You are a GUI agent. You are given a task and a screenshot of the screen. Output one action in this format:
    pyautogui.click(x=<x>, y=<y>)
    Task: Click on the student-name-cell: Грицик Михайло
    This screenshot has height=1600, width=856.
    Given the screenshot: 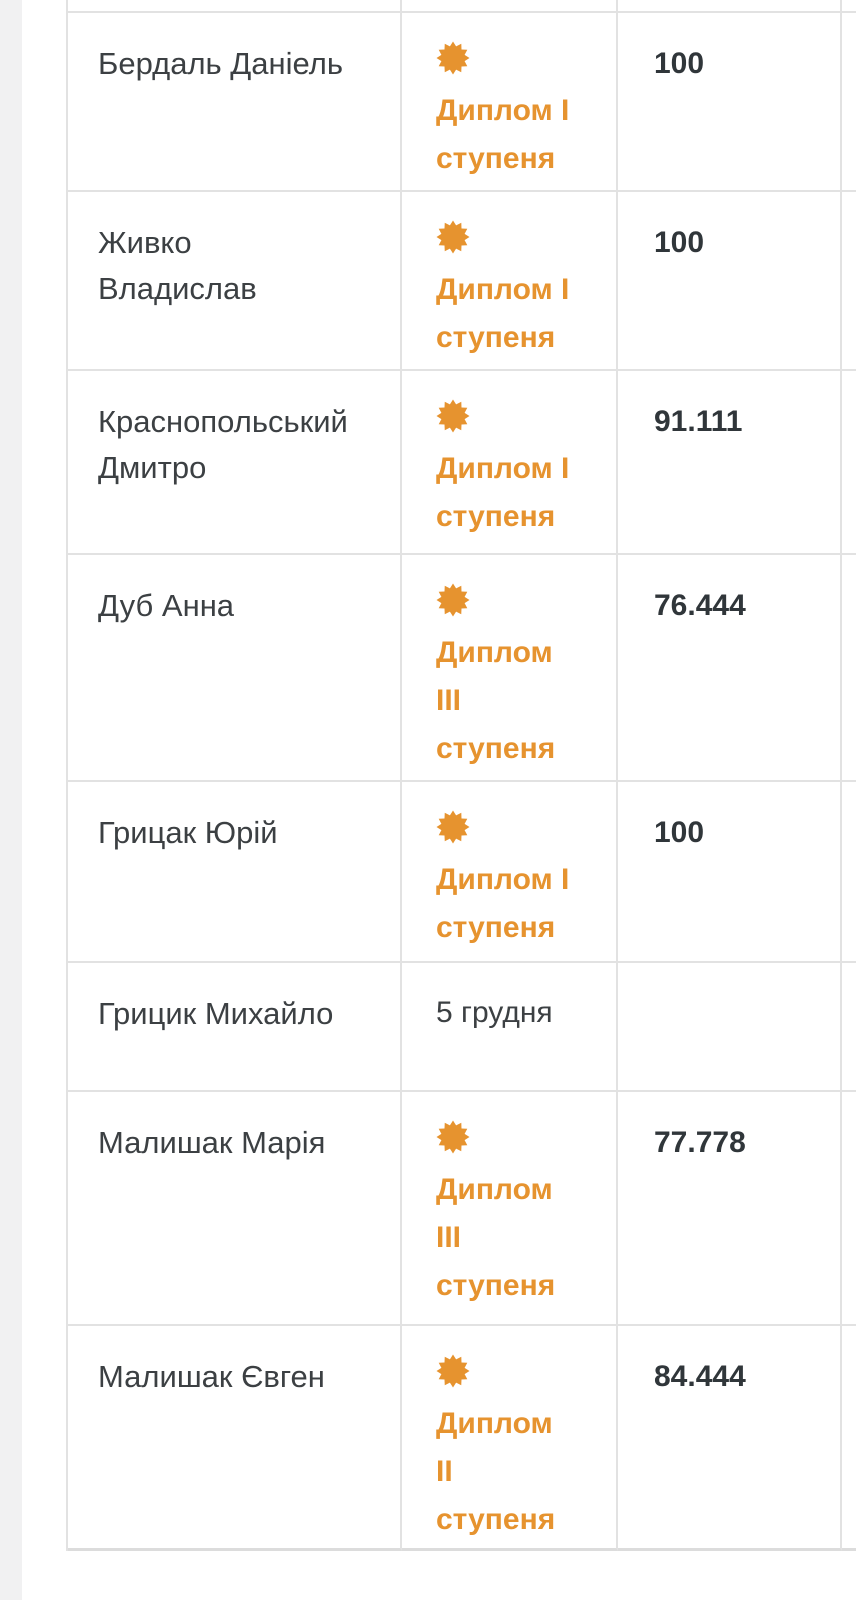 What is the action you would take?
    pyautogui.click(x=235, y=1027)
    